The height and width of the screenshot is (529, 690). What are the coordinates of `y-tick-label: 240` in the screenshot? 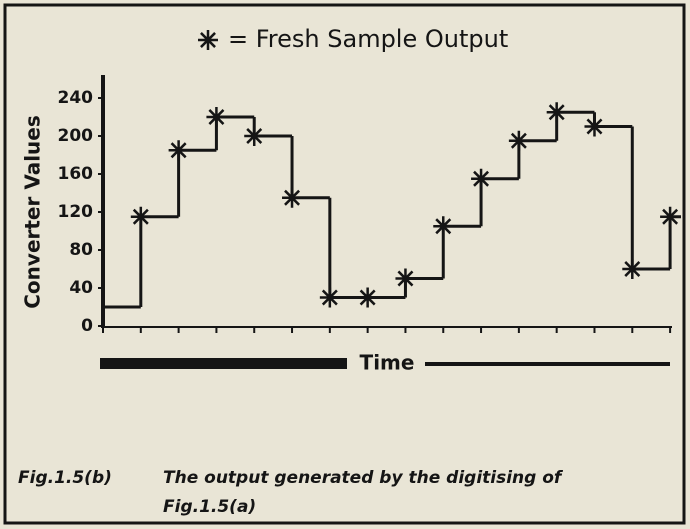 It's located at (76, 98).